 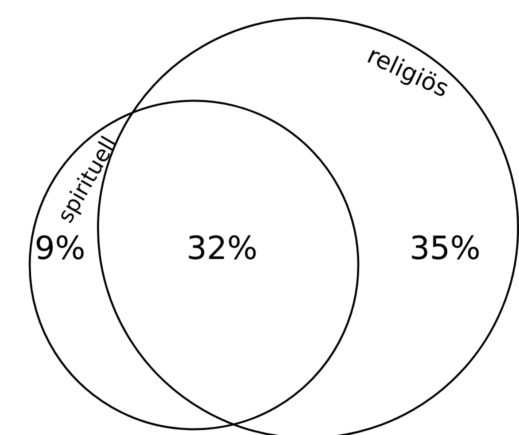 What do you see at coordinates (60, 248) in the screenshot?
I see `data-label: 9%` at bounding box center [60, 248].